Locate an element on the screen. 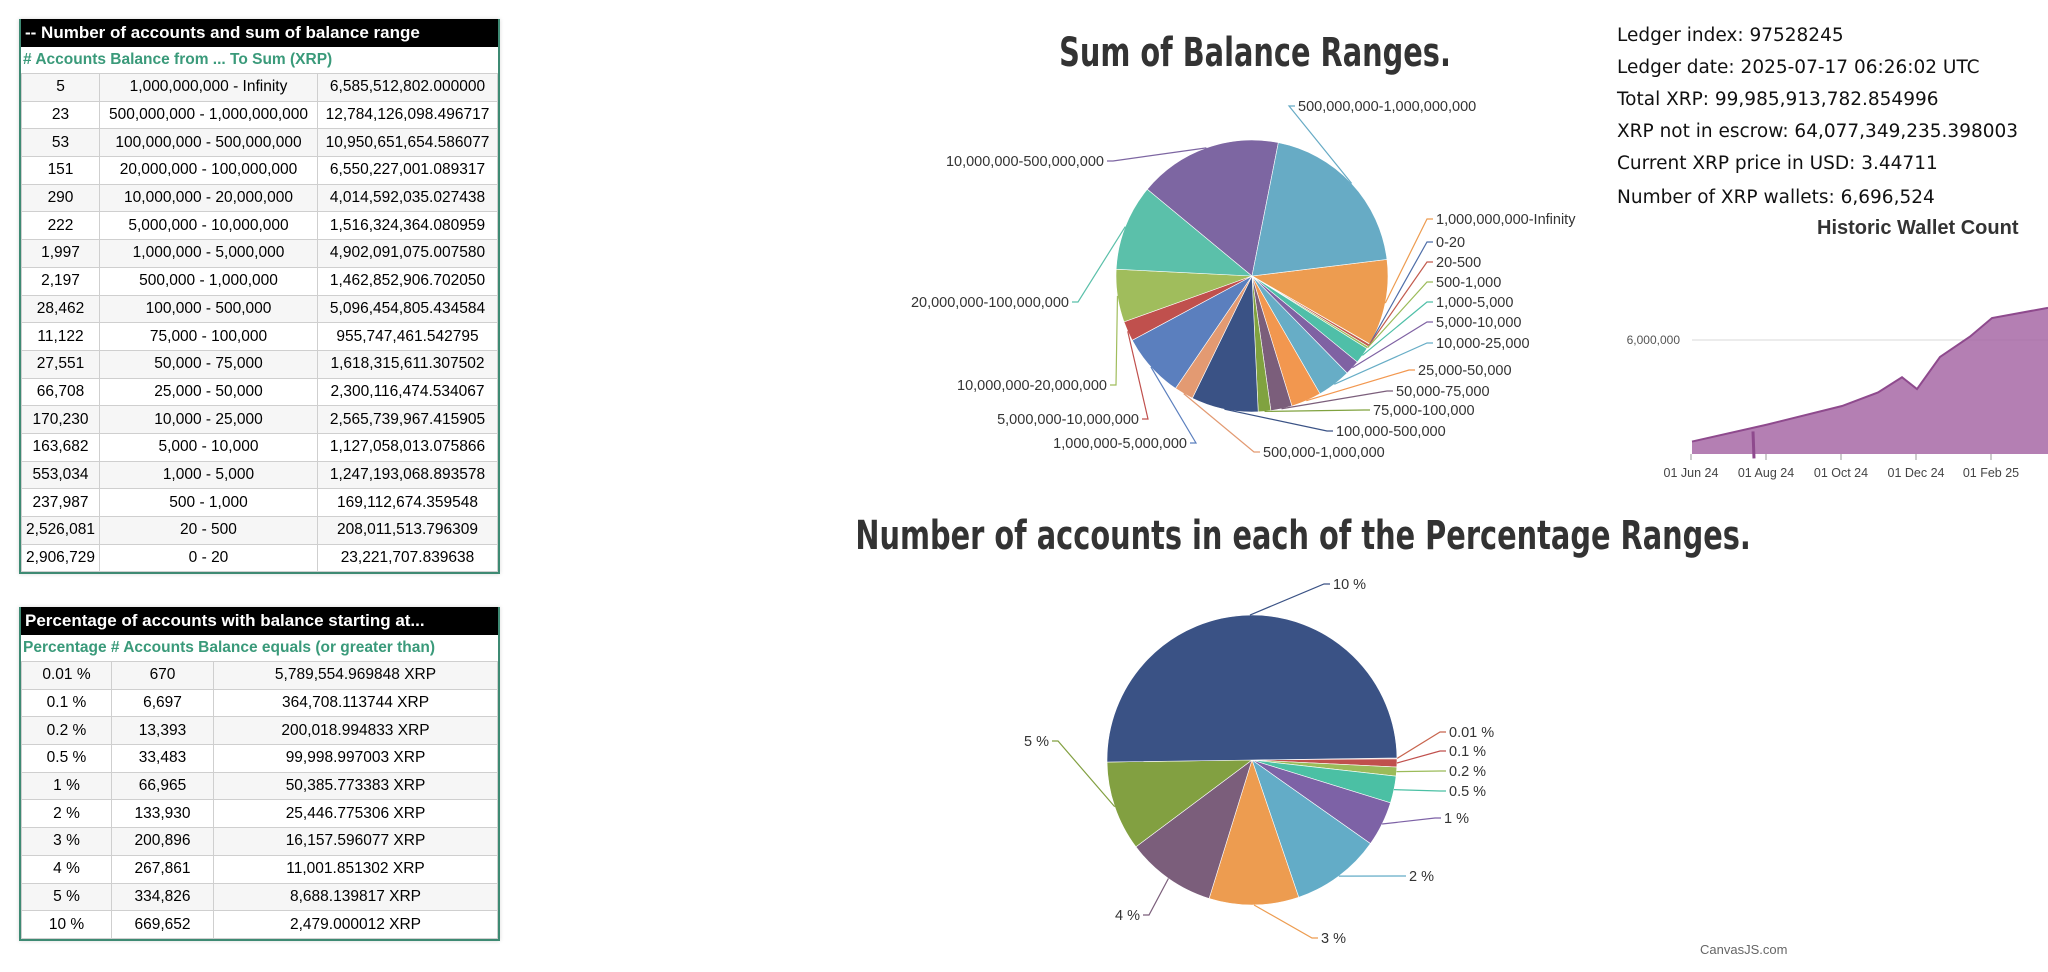 The image size is (2048, 972). x-tick-label: 01 Aug 24 is located at coordinates (1766, 473).